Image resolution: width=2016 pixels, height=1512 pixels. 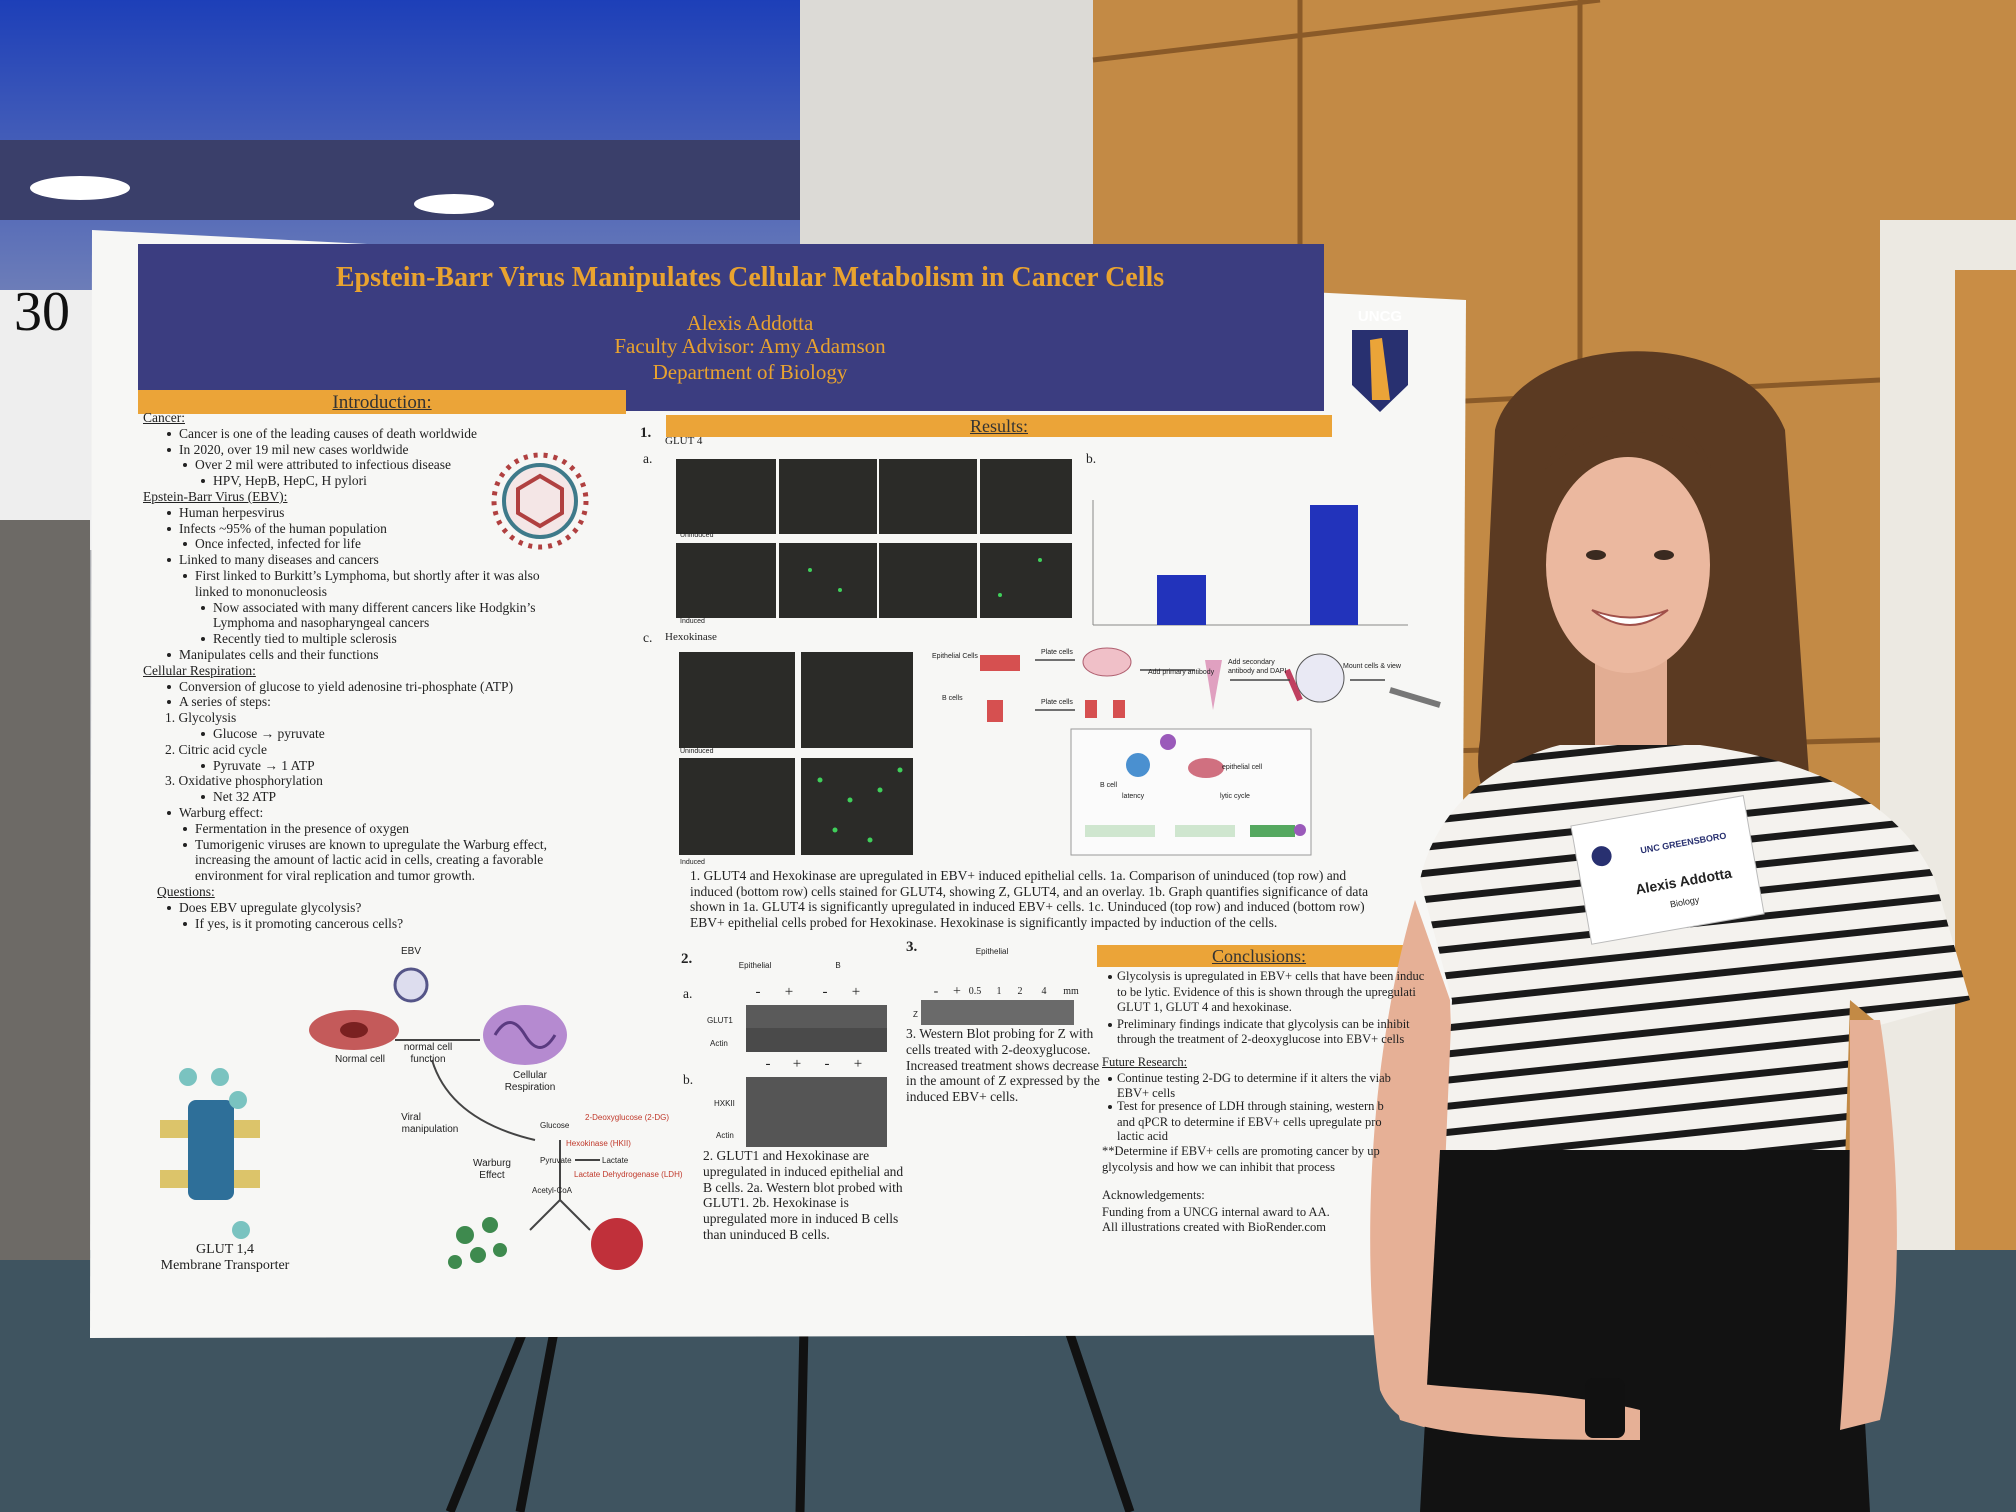 What do you see at coordinates (411, 951) in the screenshot?
I see `label: EBV` at bounding box center [411, 951].